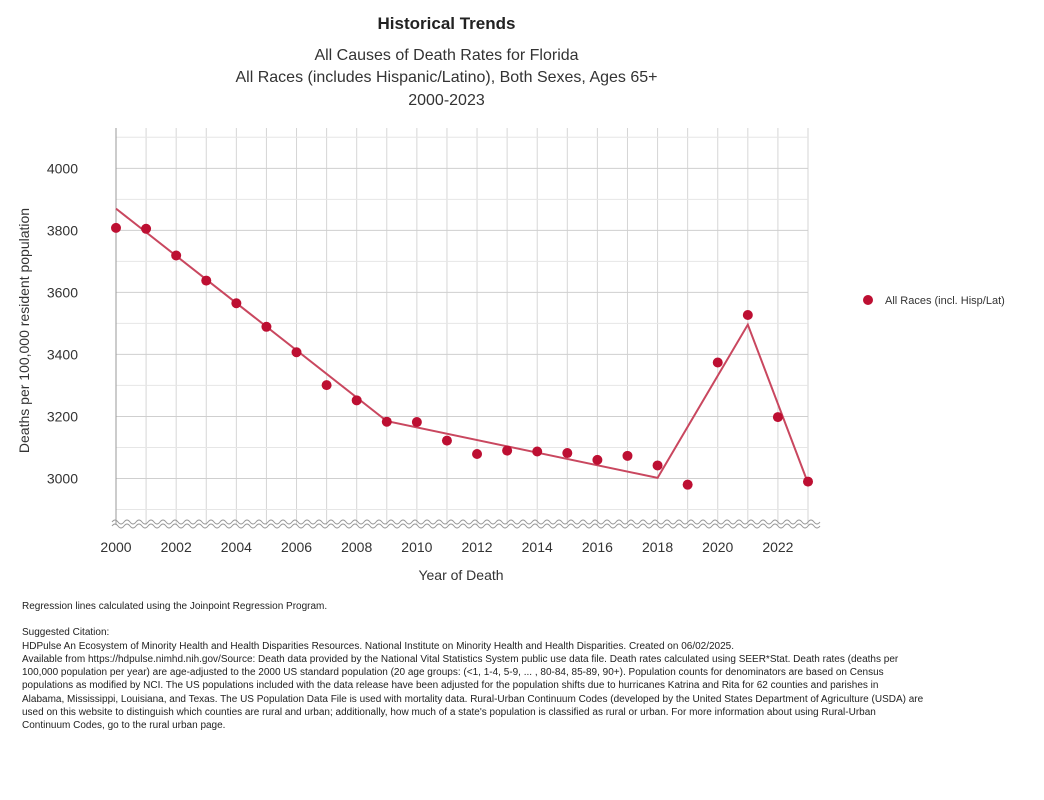 The height and width of the screenshot is (800, 1044). What do you see at coordinates (62, 354) in the screenshot?
I see `y-tick-label: 3400` at bounding box center [62, 354].